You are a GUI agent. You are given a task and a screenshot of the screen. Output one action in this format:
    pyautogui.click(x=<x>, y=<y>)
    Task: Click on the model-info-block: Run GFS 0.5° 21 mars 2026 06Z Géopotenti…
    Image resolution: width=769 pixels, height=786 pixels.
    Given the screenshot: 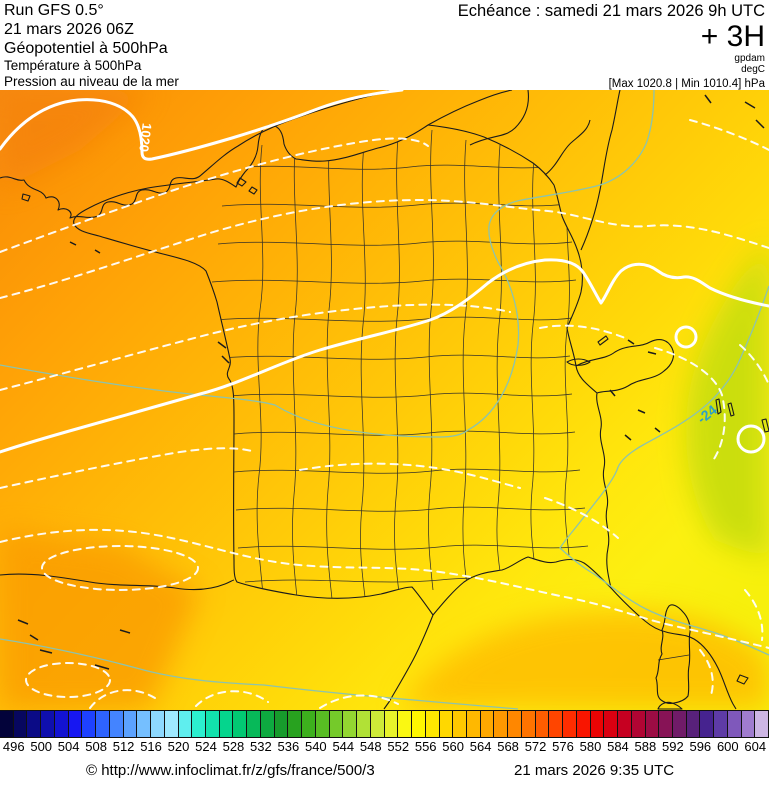 What is the action you would take?
    pyautogui.click(x=91, y=45)
    